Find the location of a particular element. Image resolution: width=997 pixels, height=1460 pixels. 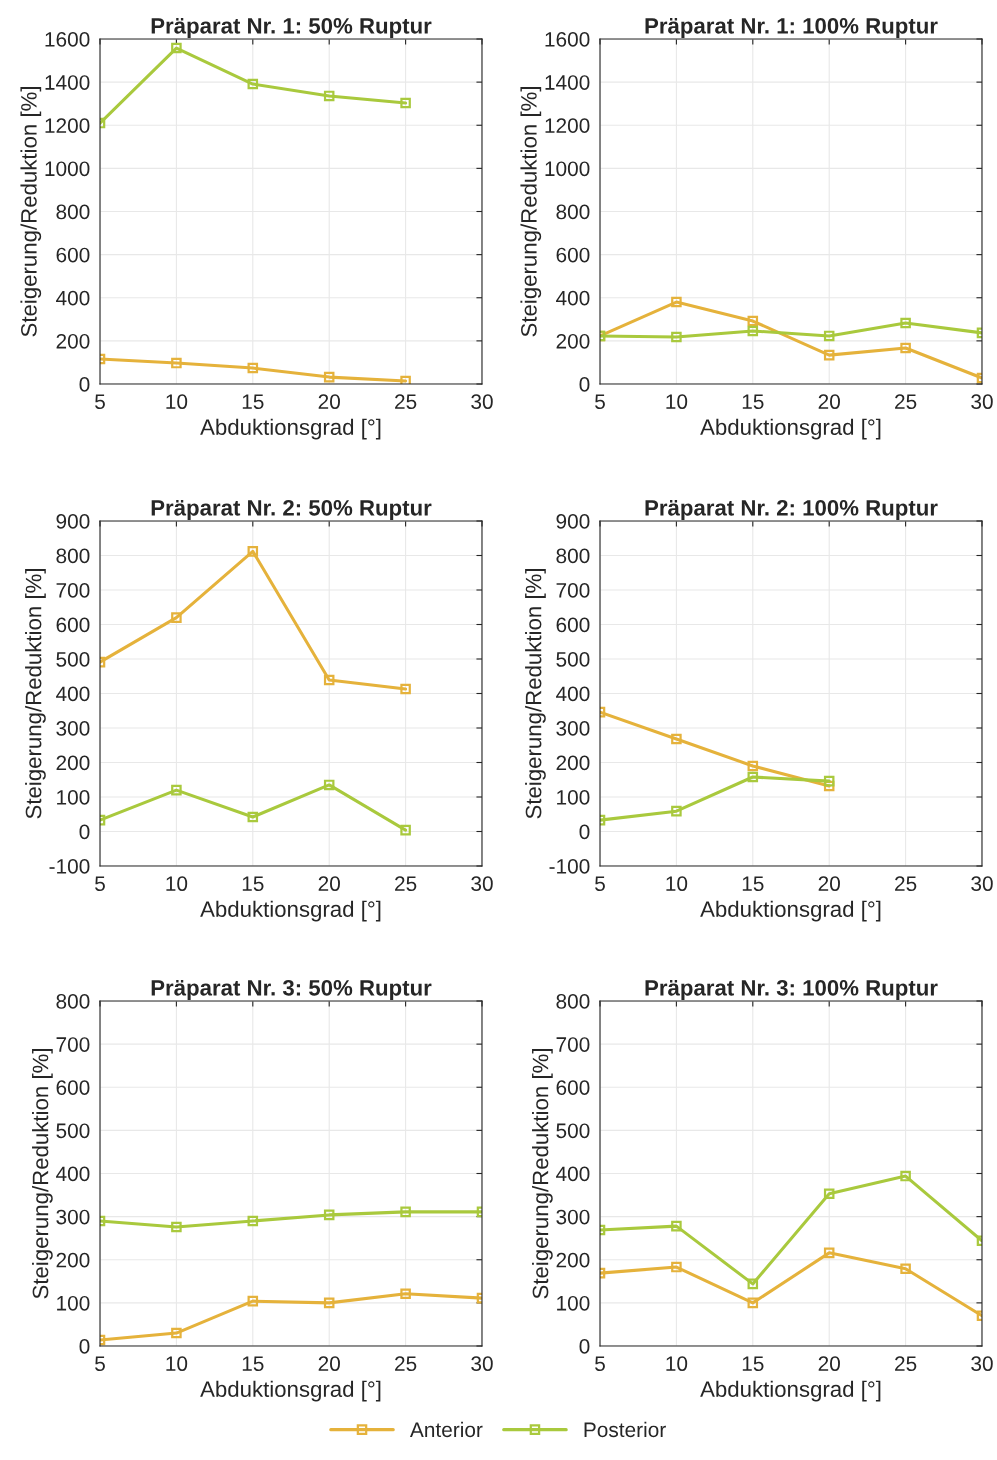

y-tick-label: 300 is located at coordinates (573, 728).